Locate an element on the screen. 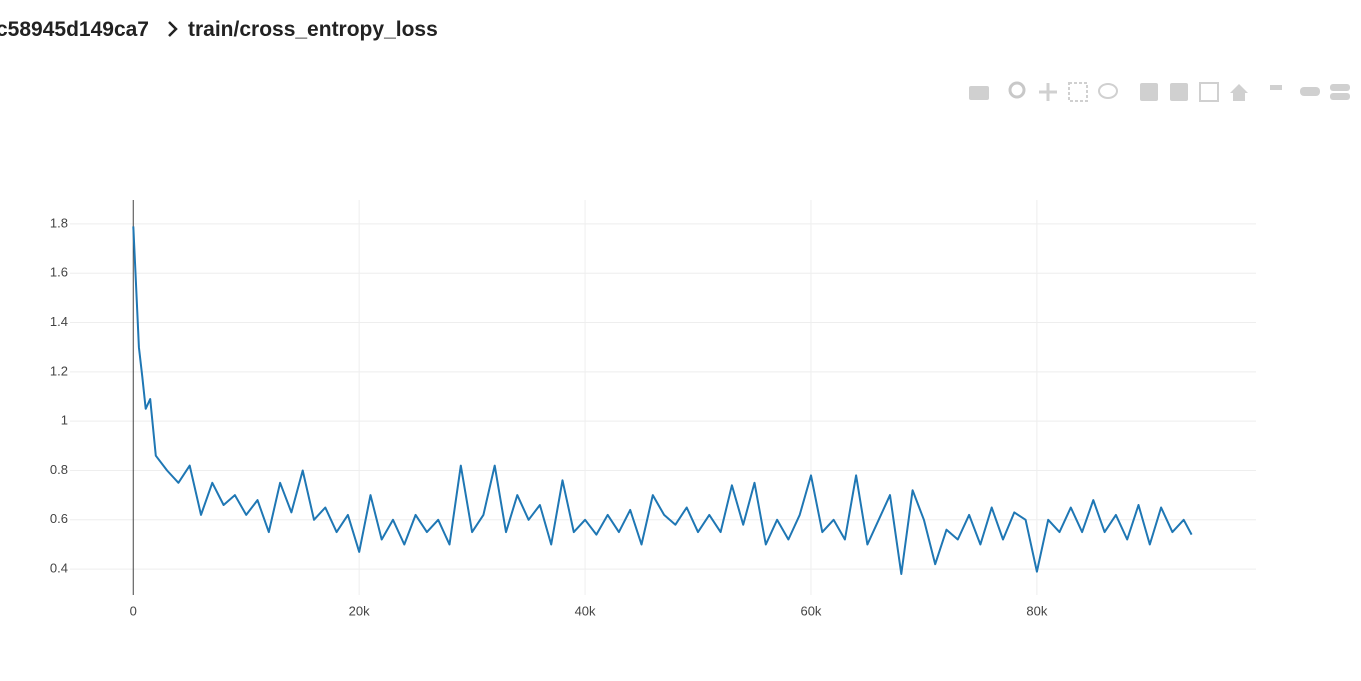 This screenshot has width=1361, height=681. x-tick-label: 40k is located at coordinates (585, 610).